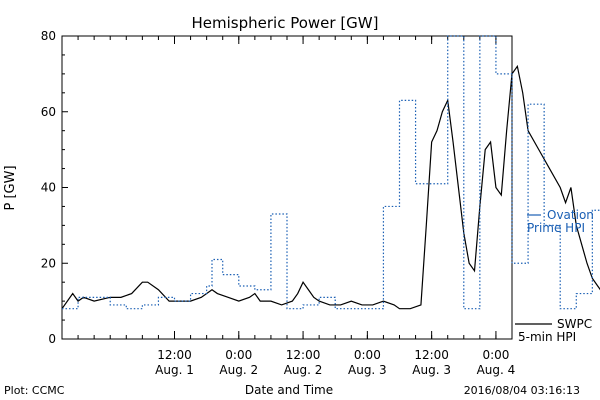  I want to click on plot-timestamp: 2016/08/04 03:16:13, so click(522, 390).